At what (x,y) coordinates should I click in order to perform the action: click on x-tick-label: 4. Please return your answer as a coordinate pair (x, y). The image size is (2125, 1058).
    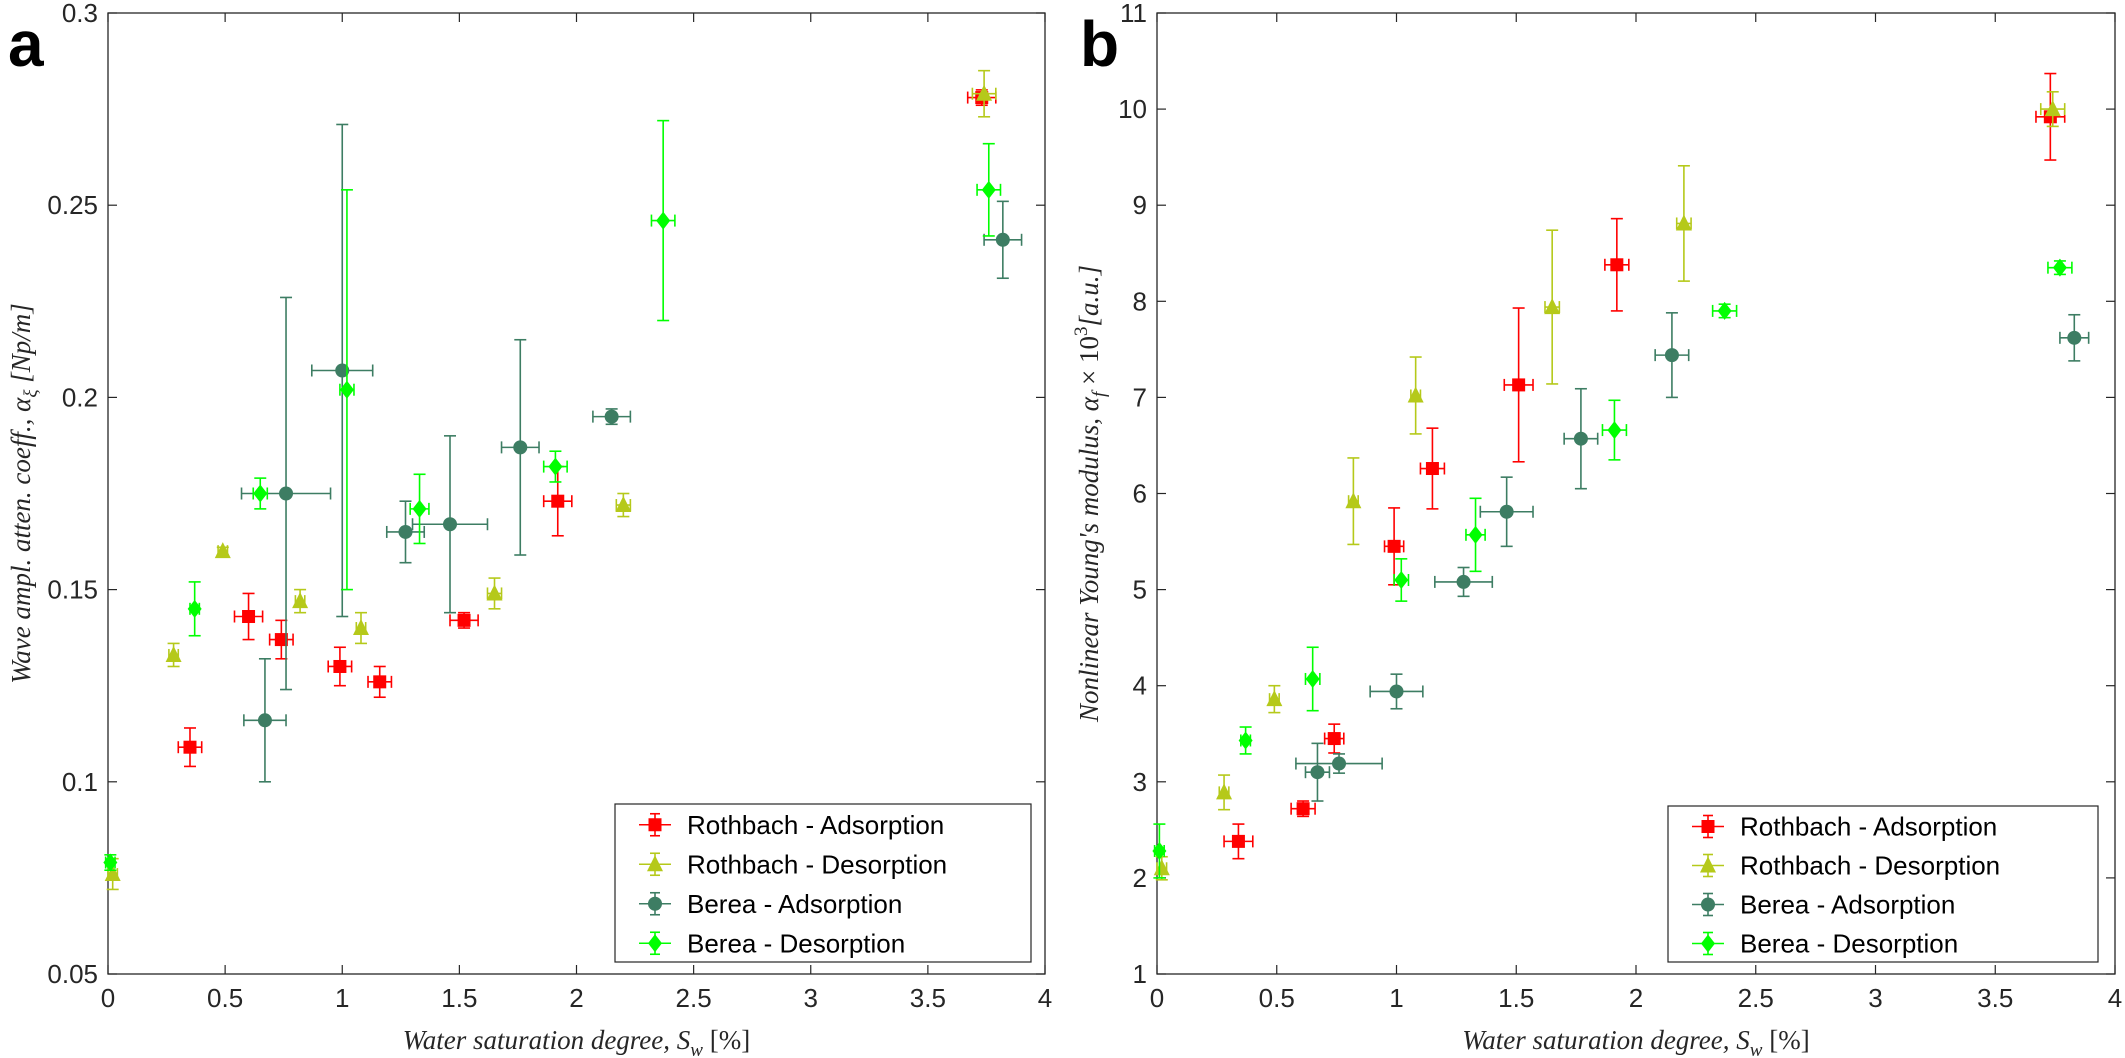
    Looking at the image, I should click on (2115, 998).